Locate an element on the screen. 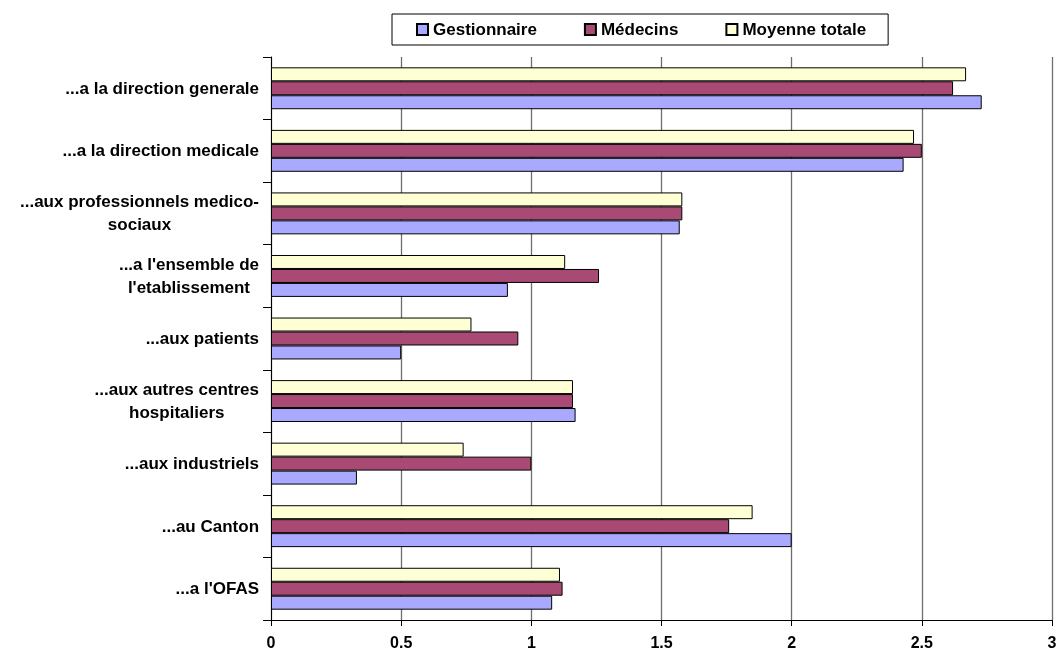  y-tick-label: ...a l'OFAS is located at coordinates (217, 589).